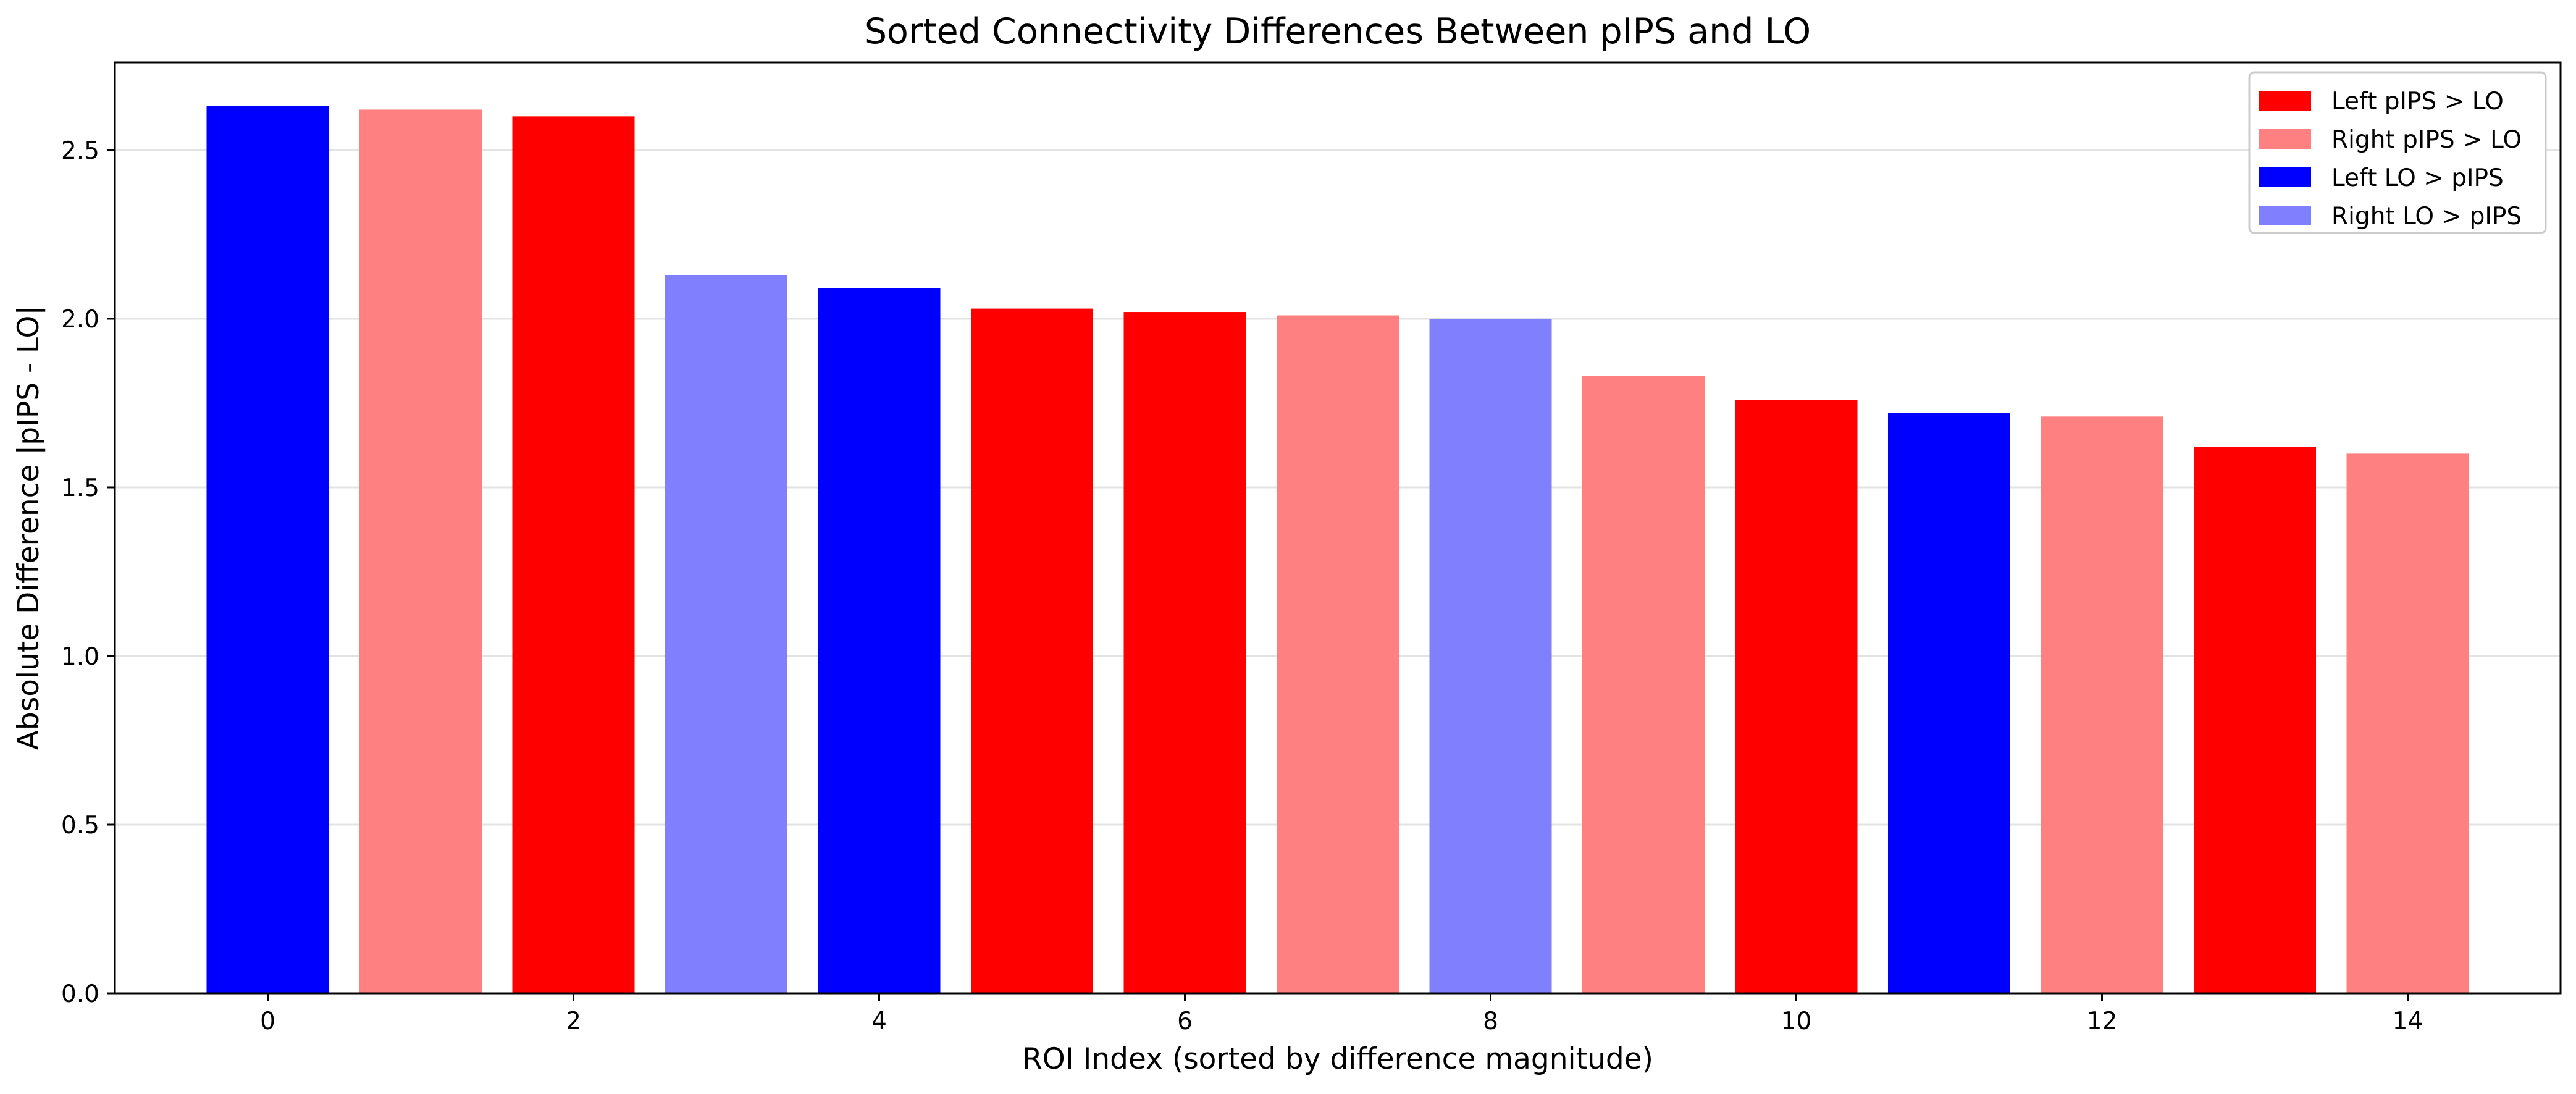 The width and height of the screenshot is (2576, 1094). Describe the element at coordinates (80, 994) in the screenshot. I see `y-tick-label-0: 0.0` at that location.